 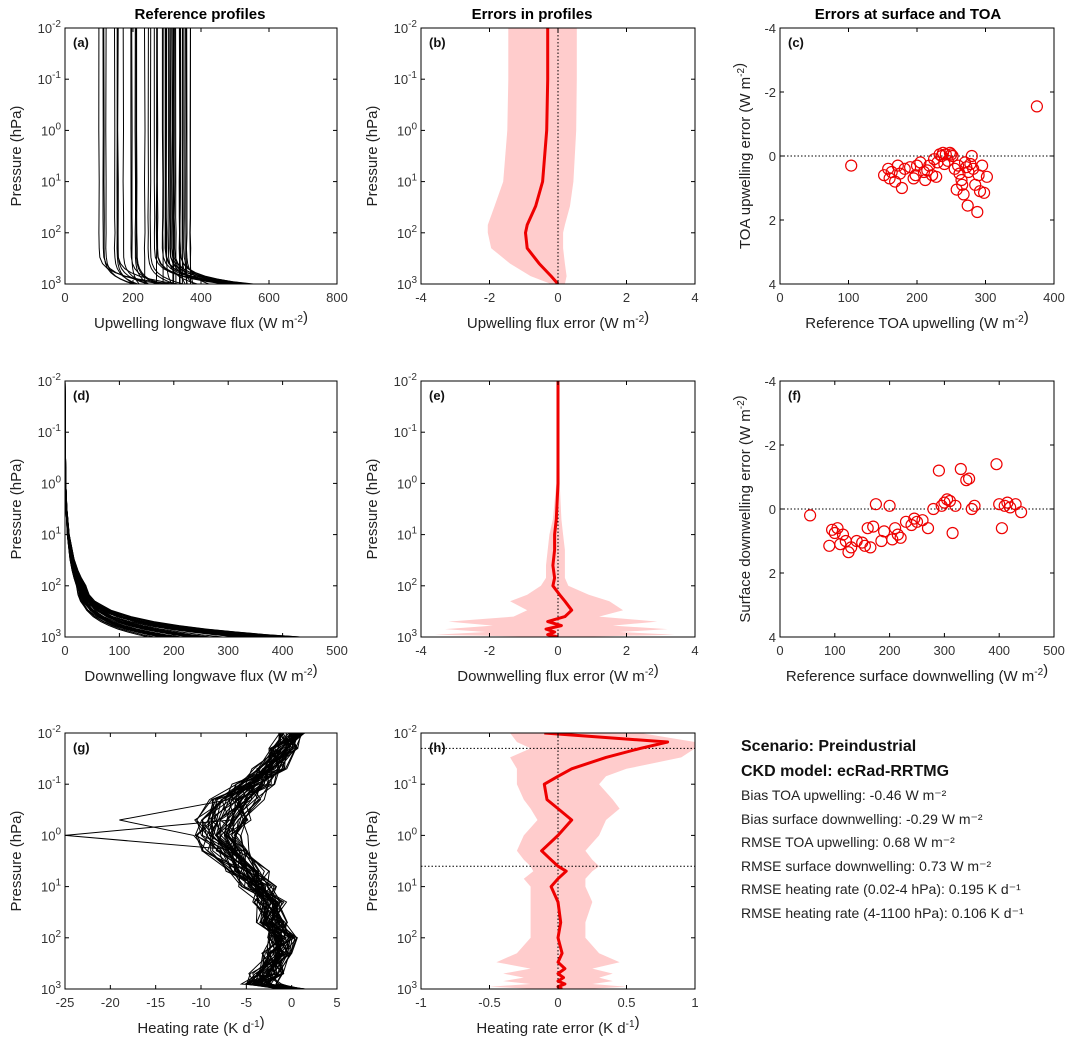 What do you see at coordinates (557, 673) in the screenshot?
I see `x-axis-label: Downwelling flux error (W m-2)` at bounding box center [557, 673].